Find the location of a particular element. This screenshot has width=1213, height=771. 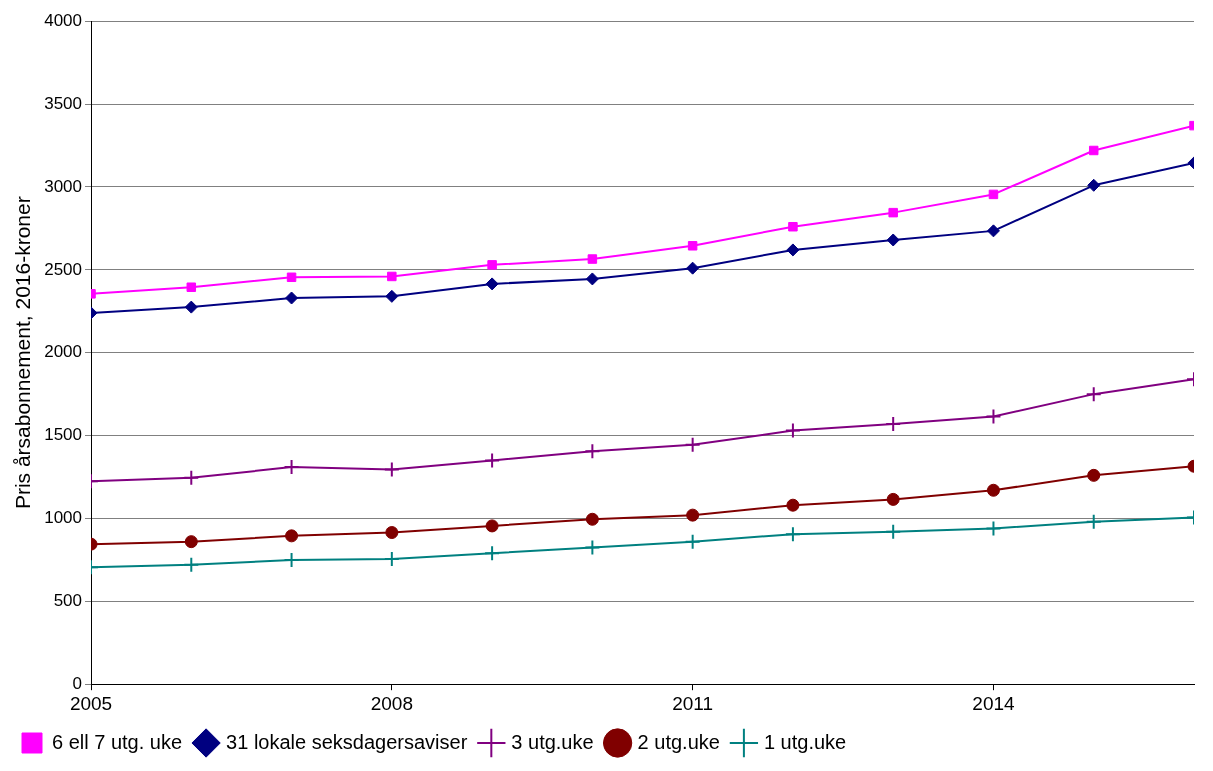

legend-label: 1 utg.uke is located at coordinates (805, 741).